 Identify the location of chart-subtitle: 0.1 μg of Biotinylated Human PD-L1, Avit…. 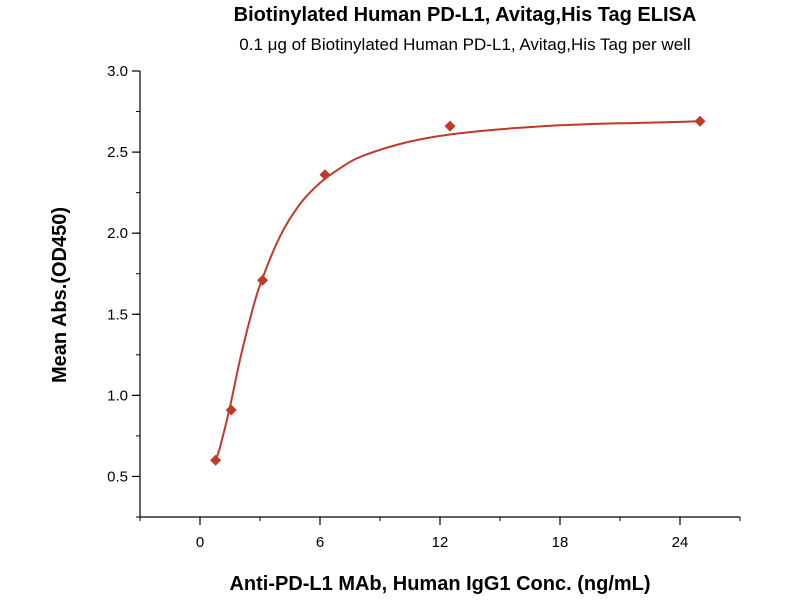
(465, 44).